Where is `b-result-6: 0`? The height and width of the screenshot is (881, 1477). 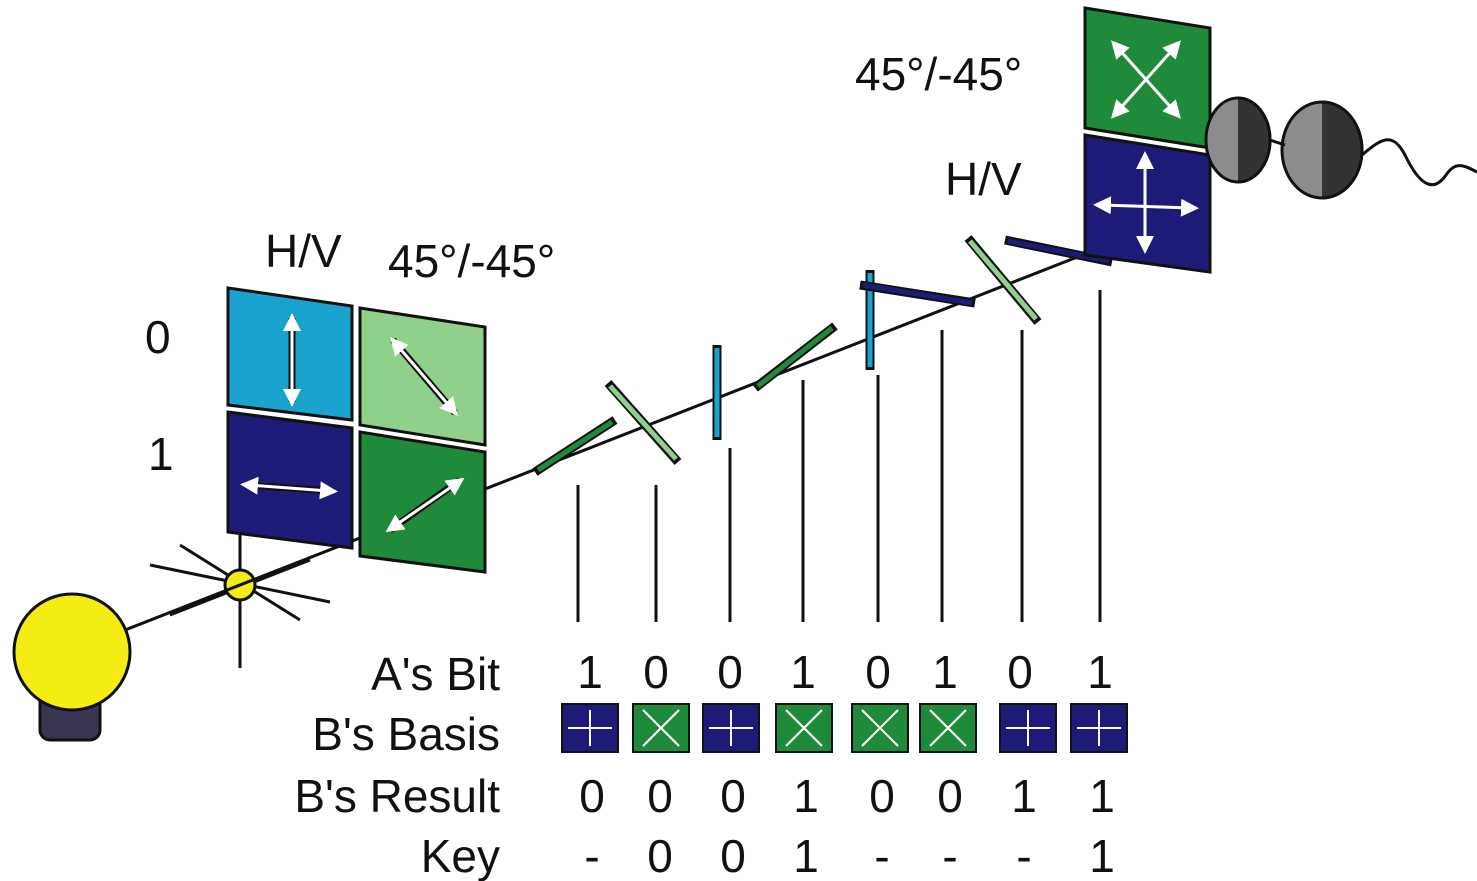
b-result-6: 0 is located at coordinates (950, 796).